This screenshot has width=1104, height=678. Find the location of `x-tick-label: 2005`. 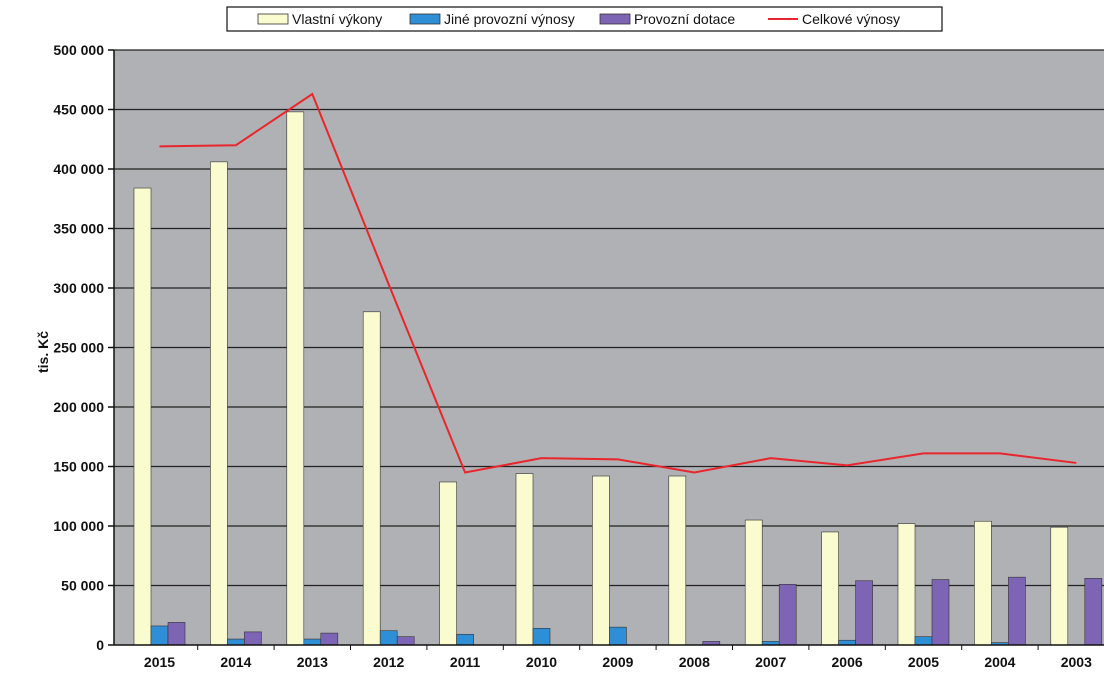

x-tick-label: 2005 is located at coordinates (923, 662).